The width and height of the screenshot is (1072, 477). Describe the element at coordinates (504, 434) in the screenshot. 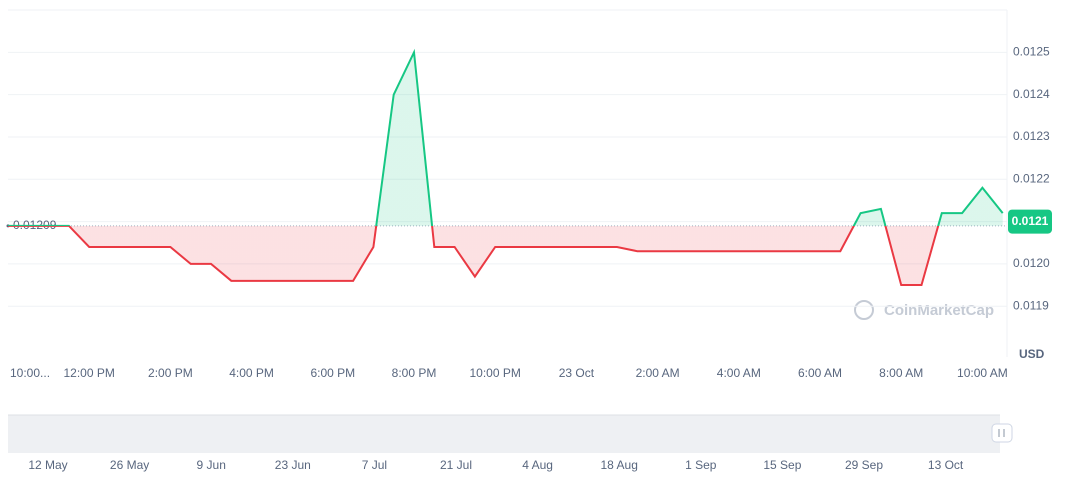

I see `navigator-area` at that location.